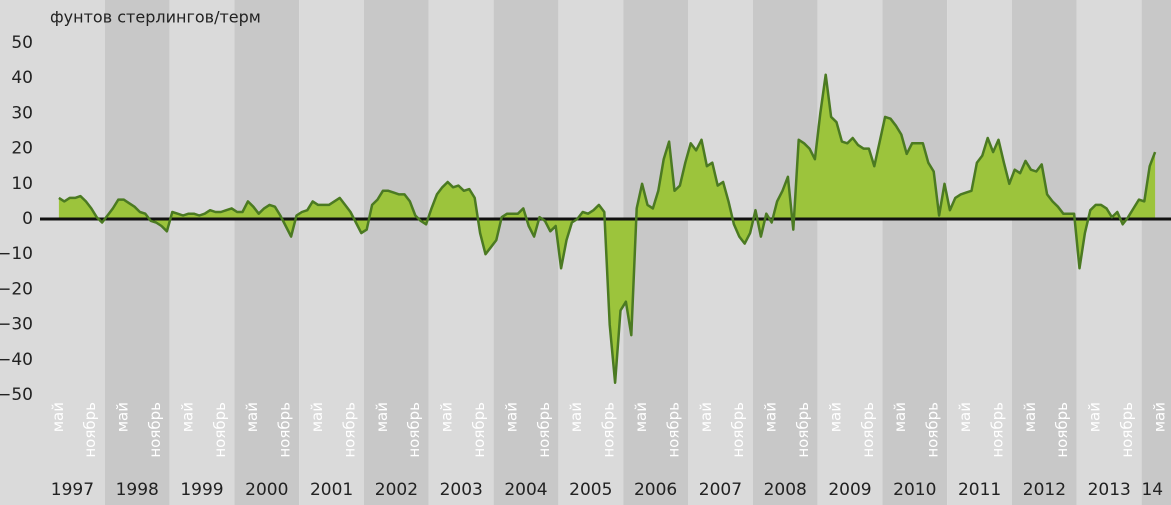 The width and height of the screenshot is (1171, 505). What do you see at coordinates (137, 490) in the screenshot?
I see `year-label: 1998` at bounding box center [137, 490].